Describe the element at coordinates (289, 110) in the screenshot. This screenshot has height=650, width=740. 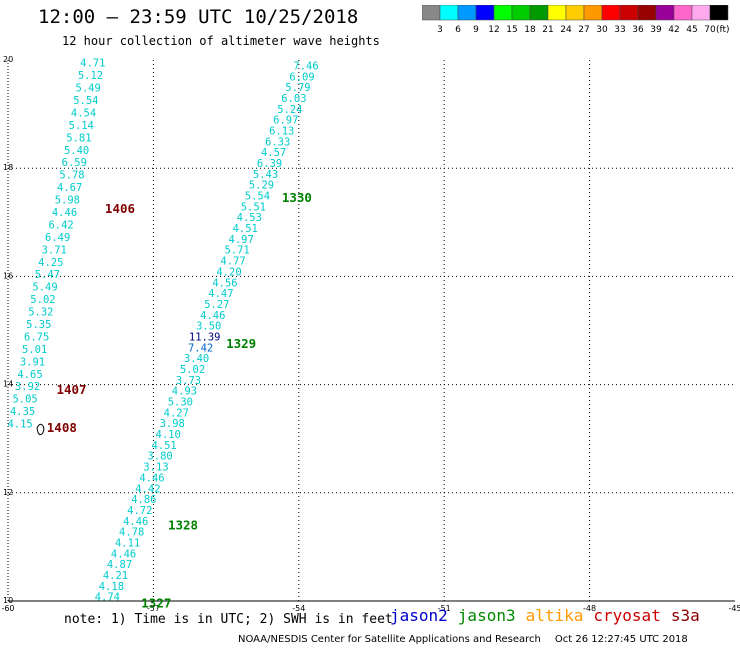
I see `wave-height-value: 5.24` at that location.